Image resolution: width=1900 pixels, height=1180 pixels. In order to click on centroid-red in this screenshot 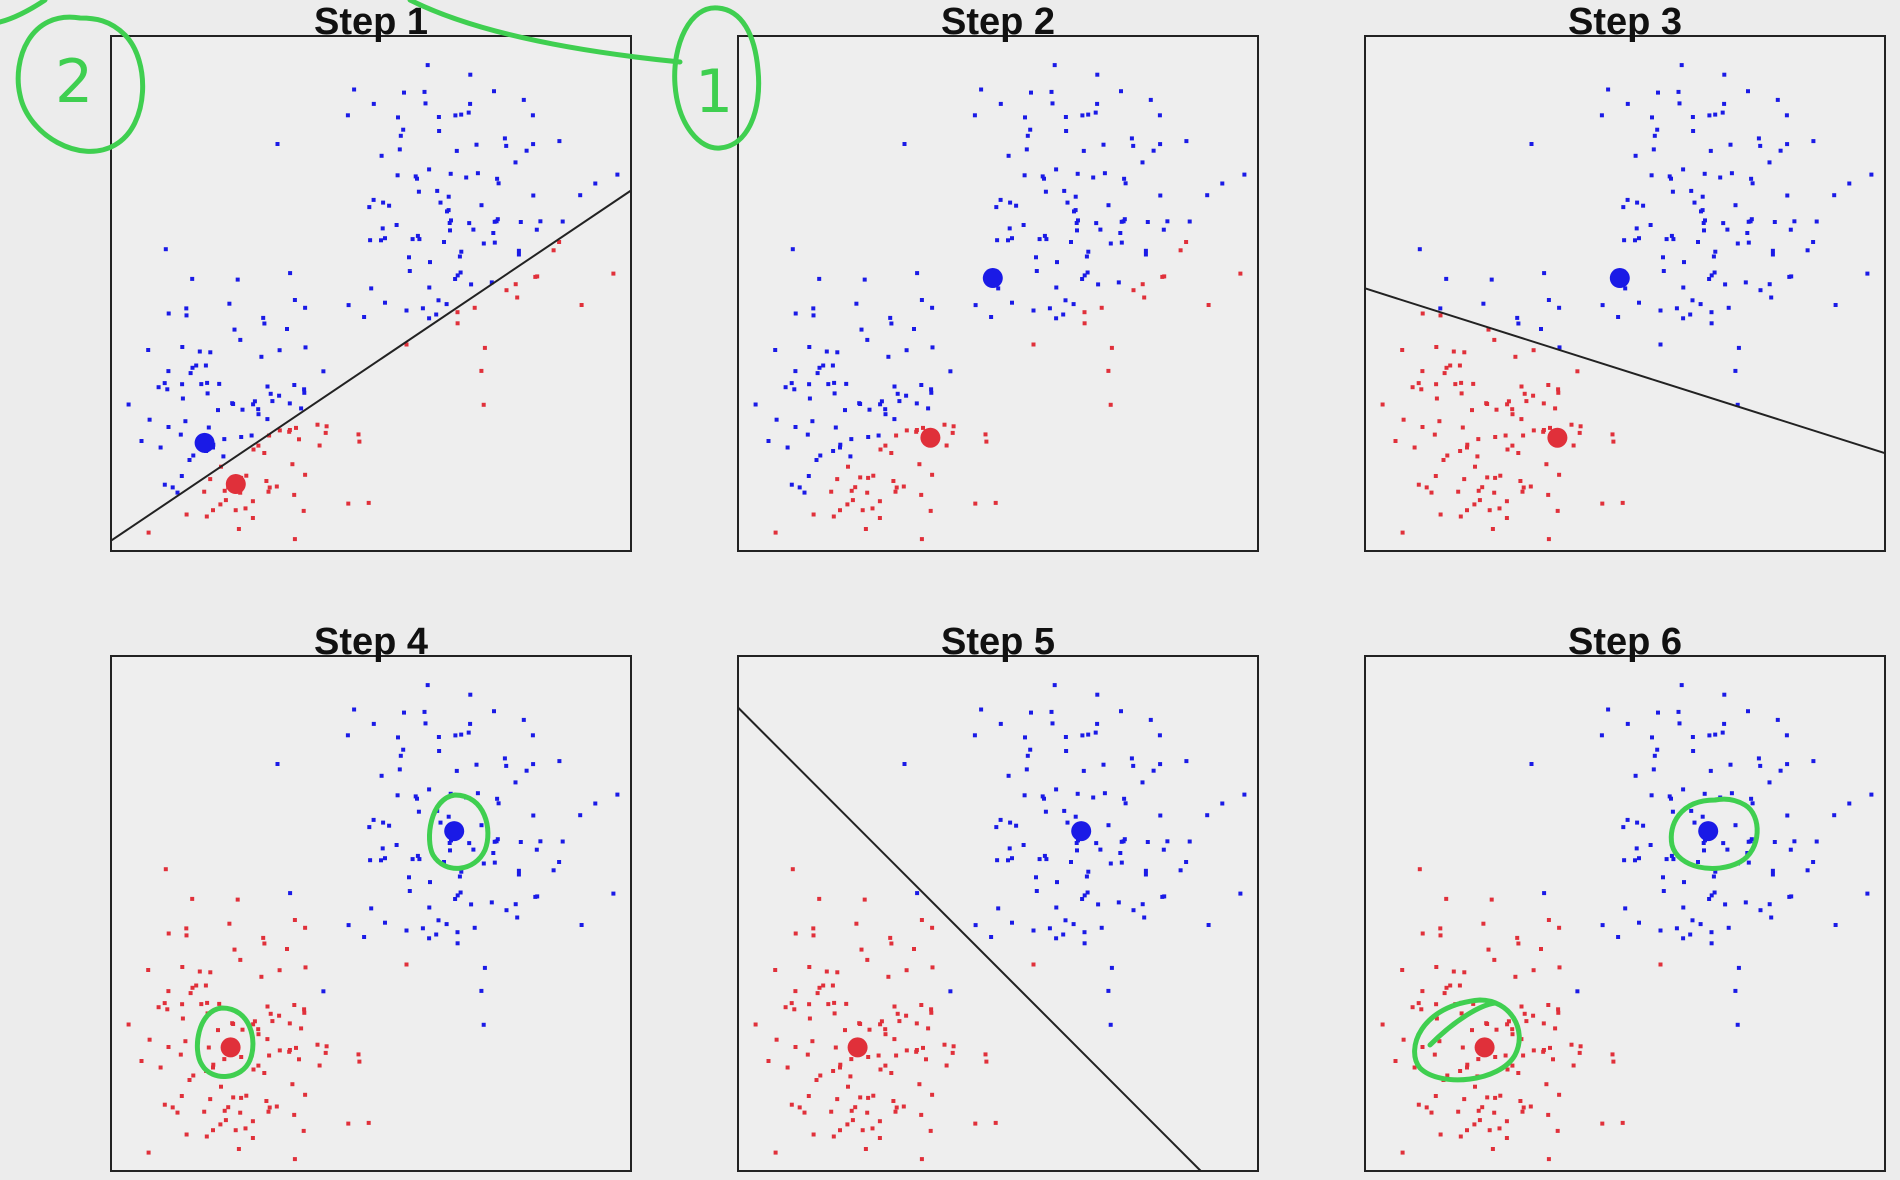, I will do `click(857, 1047)`.